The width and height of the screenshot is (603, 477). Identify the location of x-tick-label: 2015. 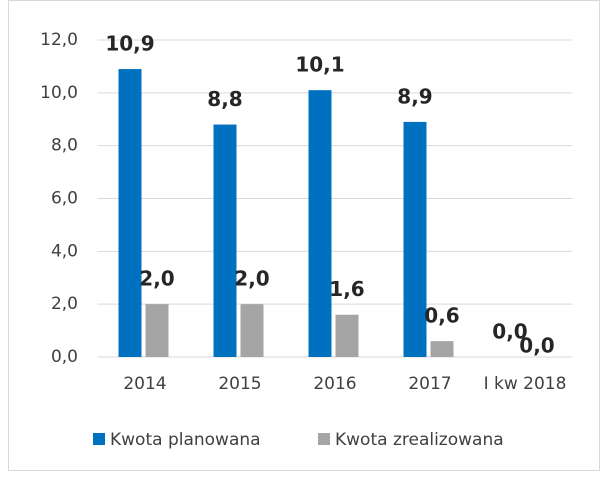
(239, 384).